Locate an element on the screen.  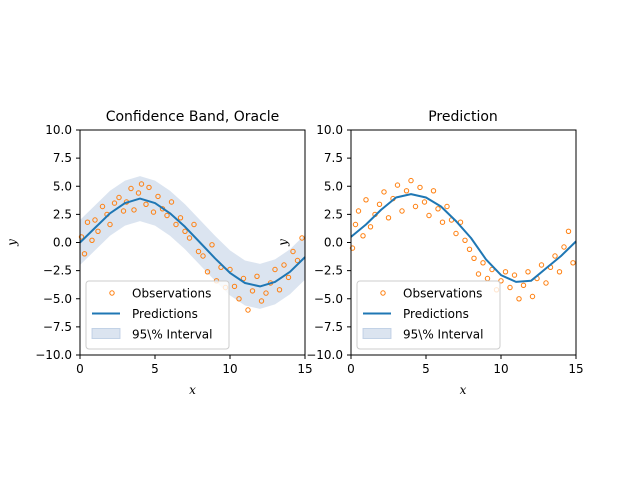
legend-observations-label: Observations is located at coordinates (171, 294).